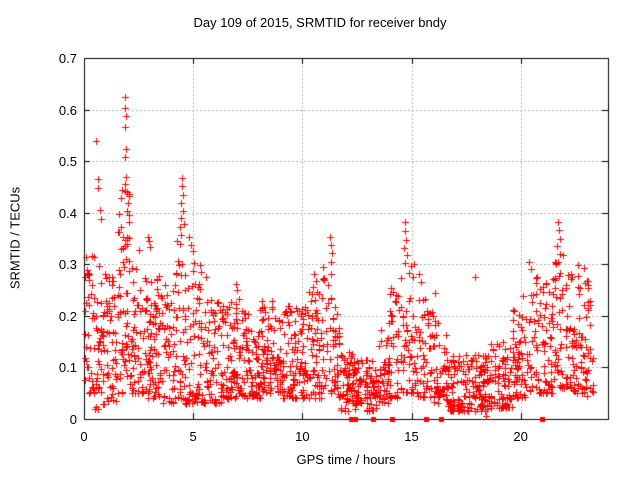 The width and height of the screenshot is (640, 480). Describe the element at coordinates (67, 368) in the screenshot. I see `y-tick-label: 0.1` at that location.